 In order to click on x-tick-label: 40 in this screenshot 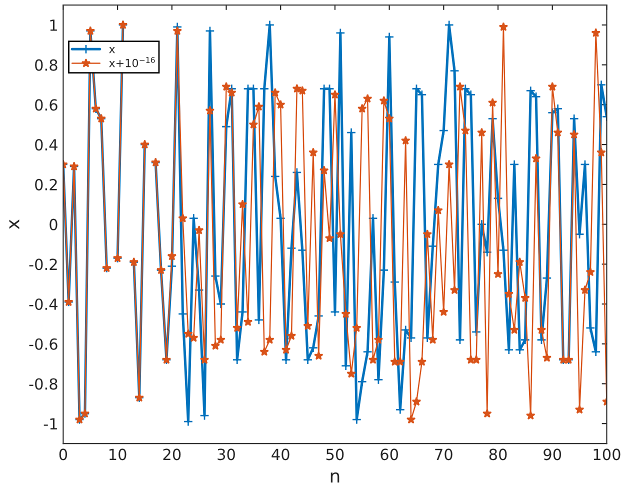, I will do `click(281, 454)`.